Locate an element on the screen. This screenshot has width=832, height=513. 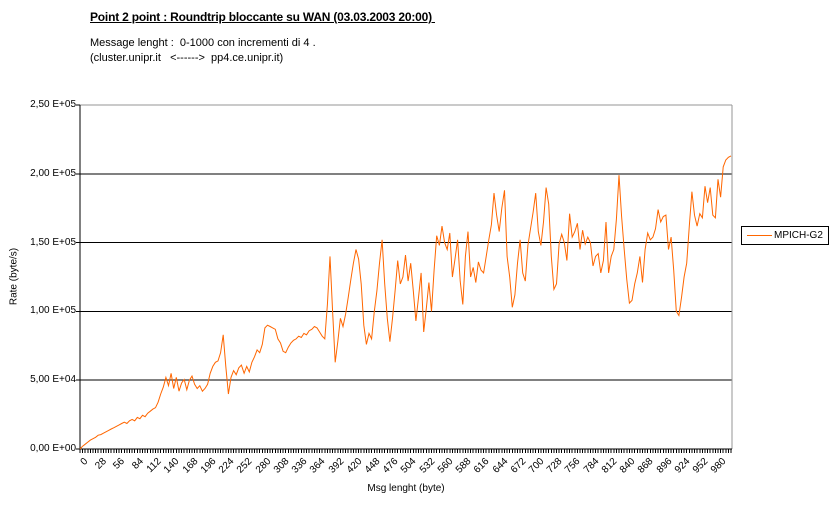
y-tick-label: 2,50 E+05 is located at coordinates (53, 104).